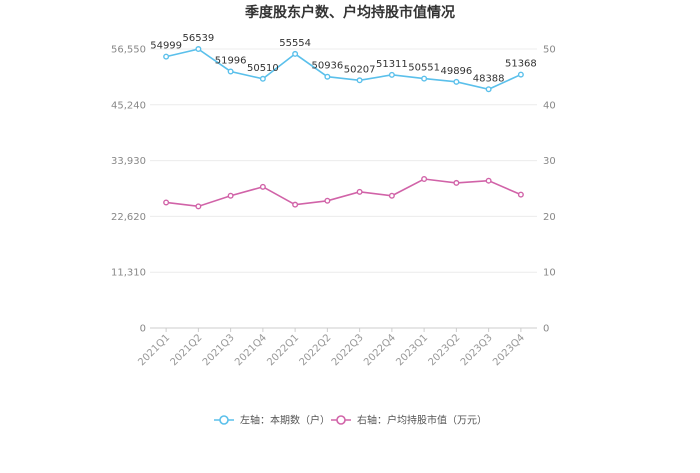  What do you see at coordinates (392, 64) in the screenshot?
I see `data-label: 51311` at bounding box center [392, 64].